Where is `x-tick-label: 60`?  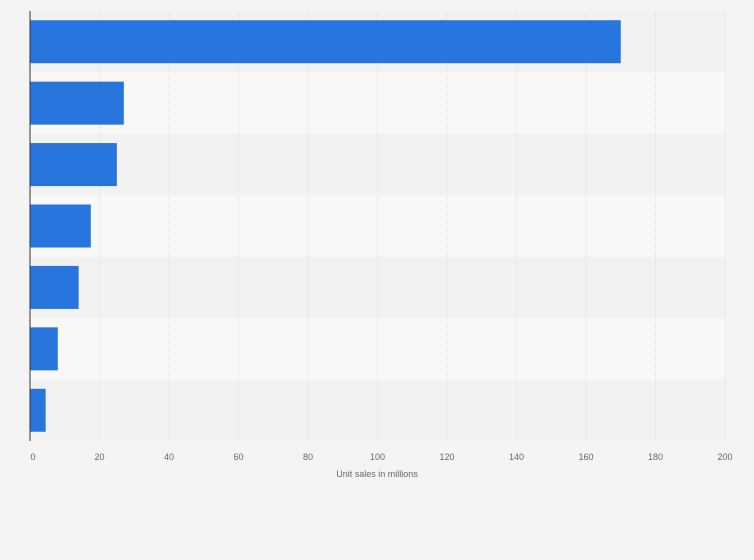
x-tick-label: 60 is located at coordinates (238, 457).